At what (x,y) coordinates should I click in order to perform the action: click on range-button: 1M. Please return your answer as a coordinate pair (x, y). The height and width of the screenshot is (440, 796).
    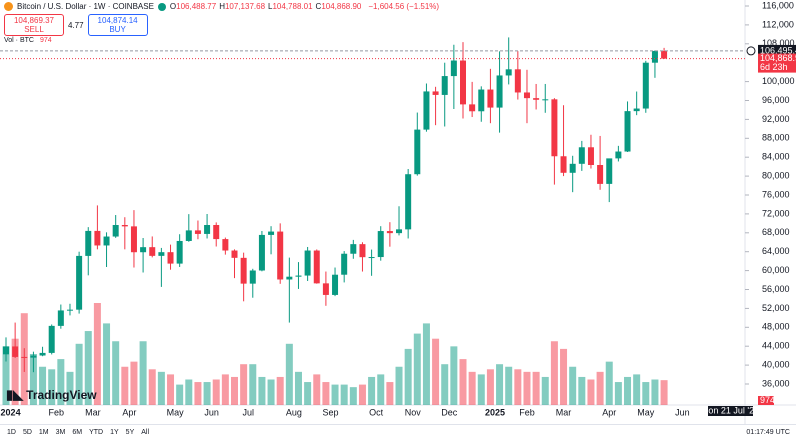
    Looking at the image, I should click on (43, 432).